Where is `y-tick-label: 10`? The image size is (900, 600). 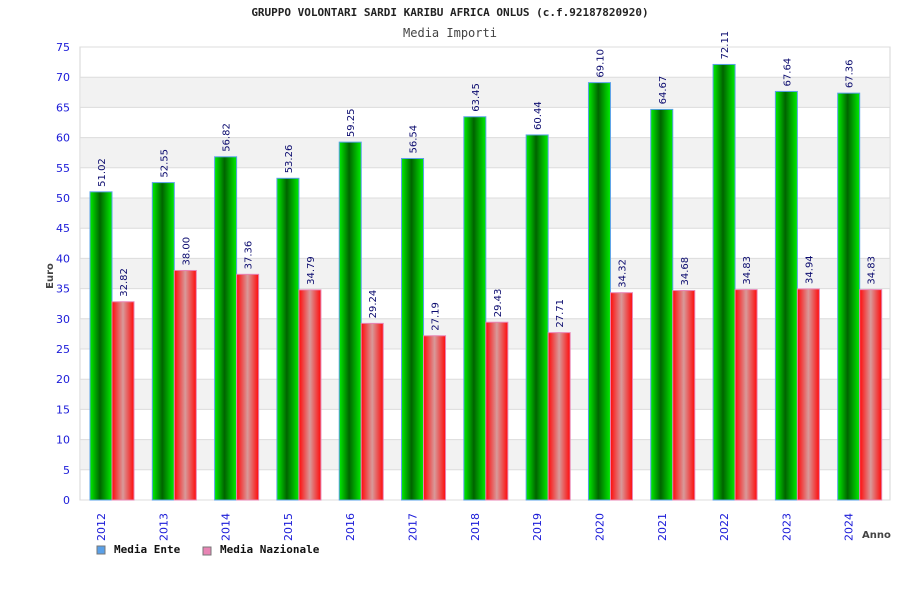 y-tick-label: 10 is located at coordinates (63, 440).